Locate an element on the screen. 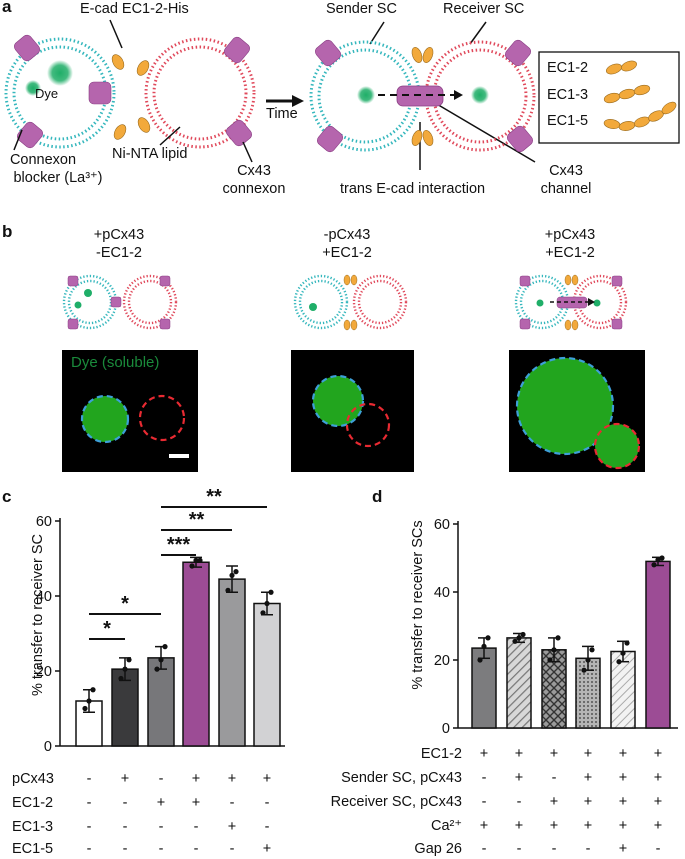  chart-c-ylabel: % transfer to receiver SC is located at coordinates (38, 615).